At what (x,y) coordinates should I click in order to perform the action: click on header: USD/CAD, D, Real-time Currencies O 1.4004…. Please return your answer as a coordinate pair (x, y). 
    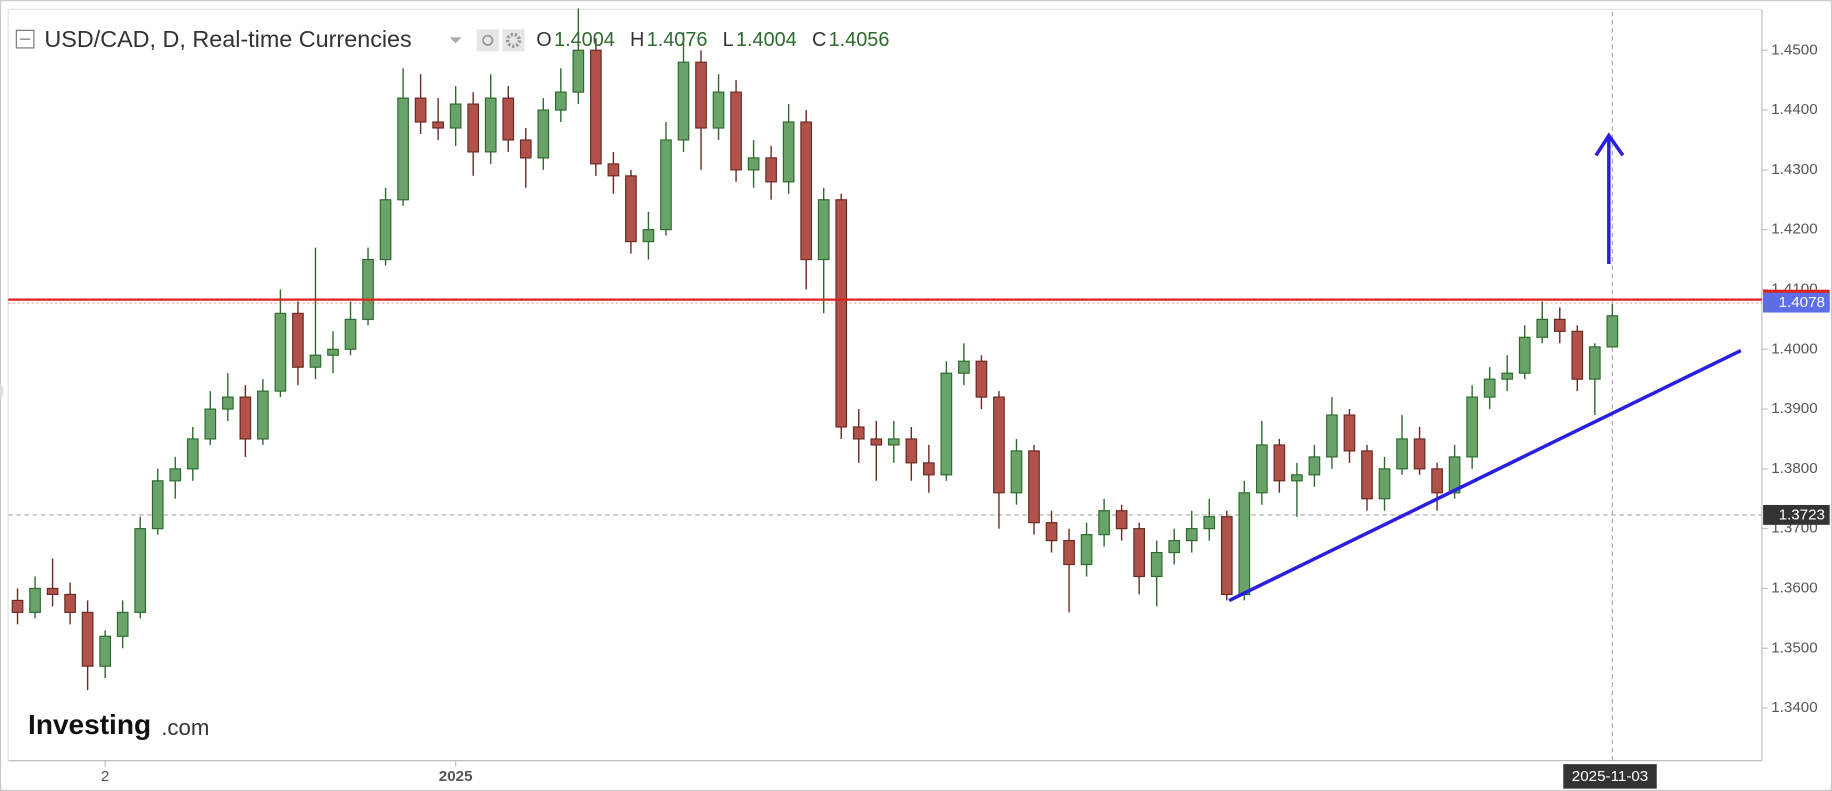
    Looking at the image, I should click on (452, 39).